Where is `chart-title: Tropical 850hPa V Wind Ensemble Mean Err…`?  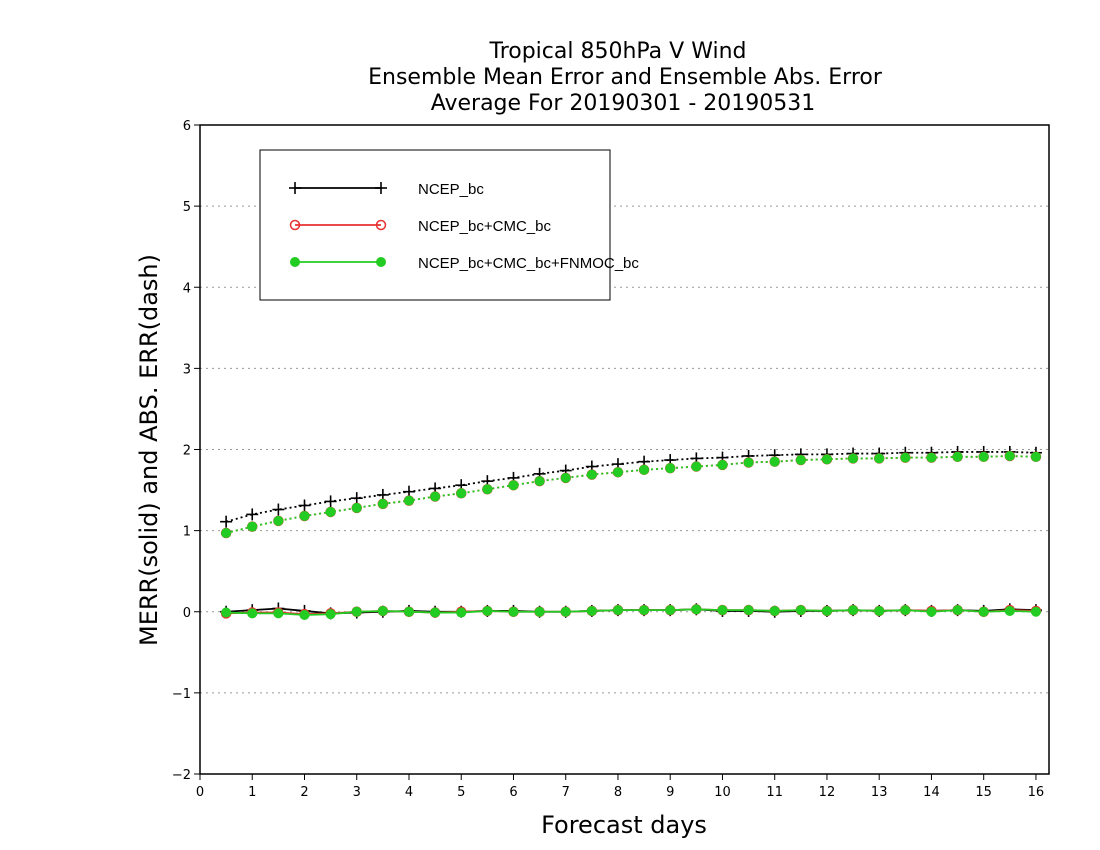
chart-title: Tropical 850hPa V Wind Ensemble Mean Err… is located at coordinates (625, 77).